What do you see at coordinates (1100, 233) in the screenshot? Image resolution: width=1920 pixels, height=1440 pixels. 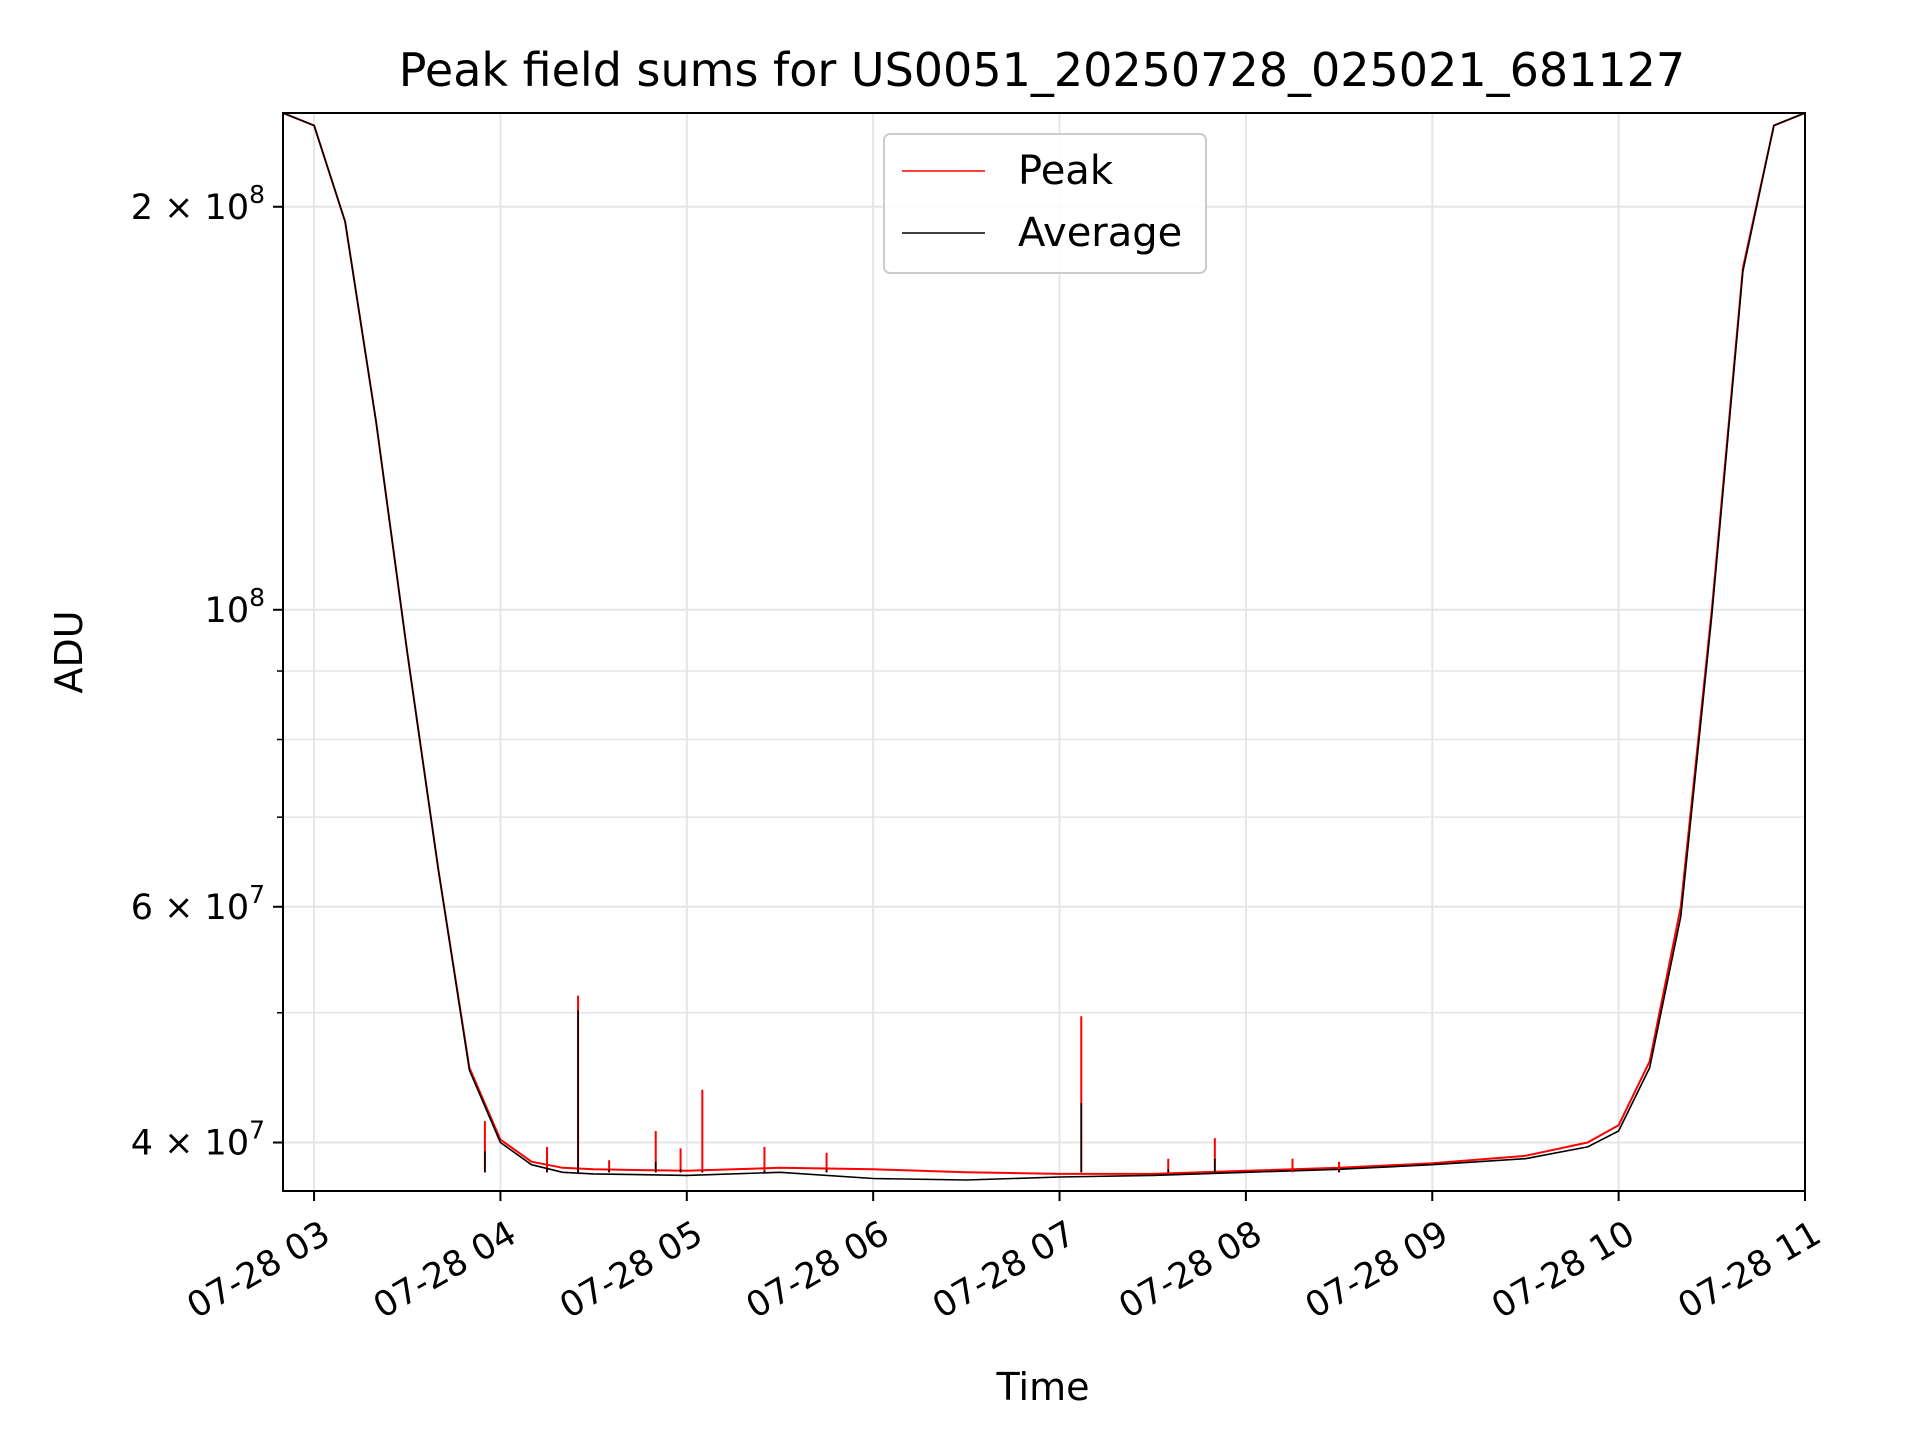 I see `legend-label-average: Average` at bounding box center [1100, 233].